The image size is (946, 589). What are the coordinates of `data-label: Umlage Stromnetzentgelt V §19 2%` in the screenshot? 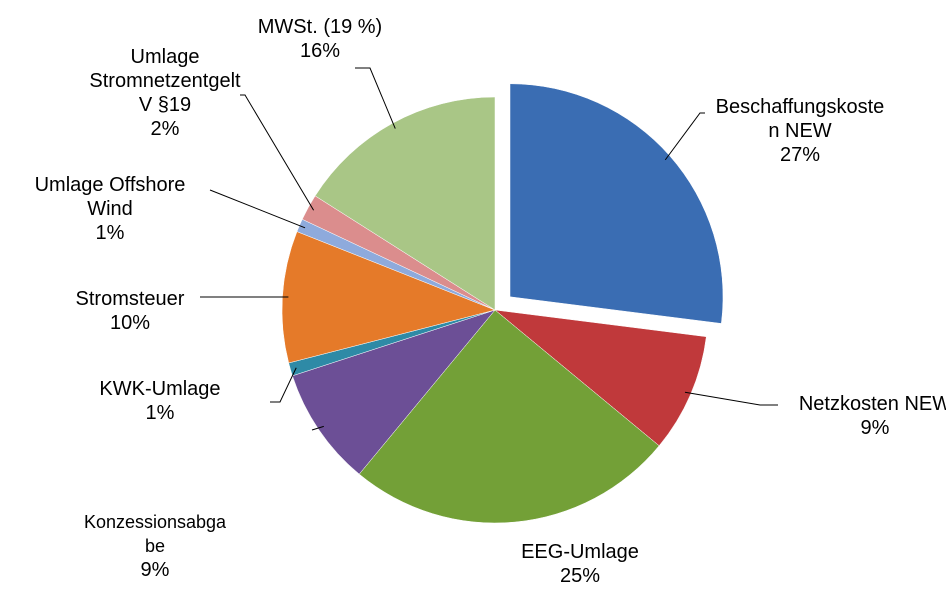 It's located at (165, 93).